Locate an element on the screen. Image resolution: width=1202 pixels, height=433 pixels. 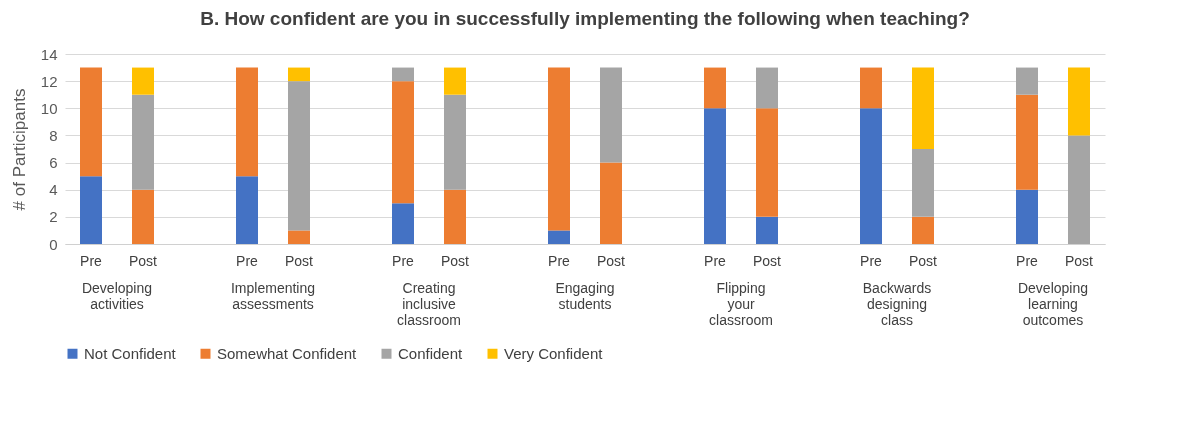
legend-label: Confident is located at coordinates (431, 353).